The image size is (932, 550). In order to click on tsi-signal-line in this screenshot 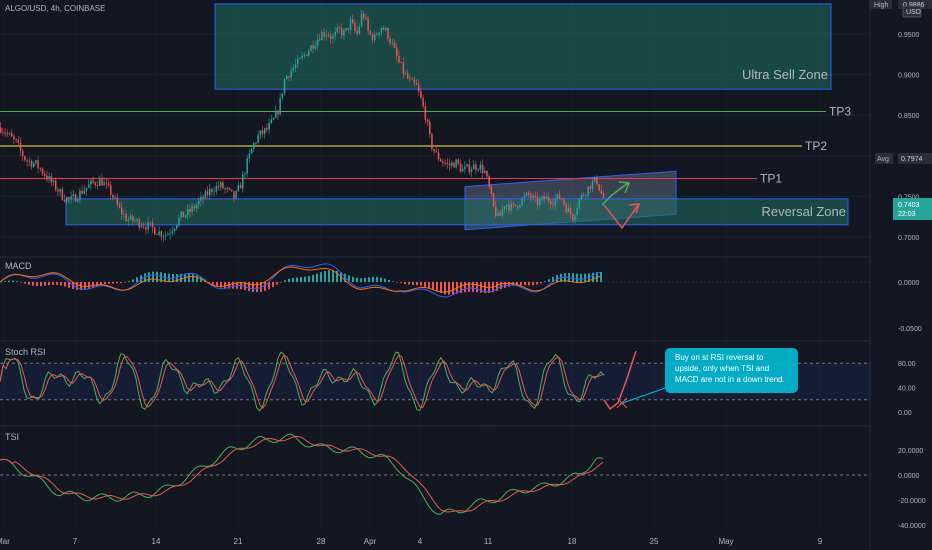, I will do `click(302, 474)`.